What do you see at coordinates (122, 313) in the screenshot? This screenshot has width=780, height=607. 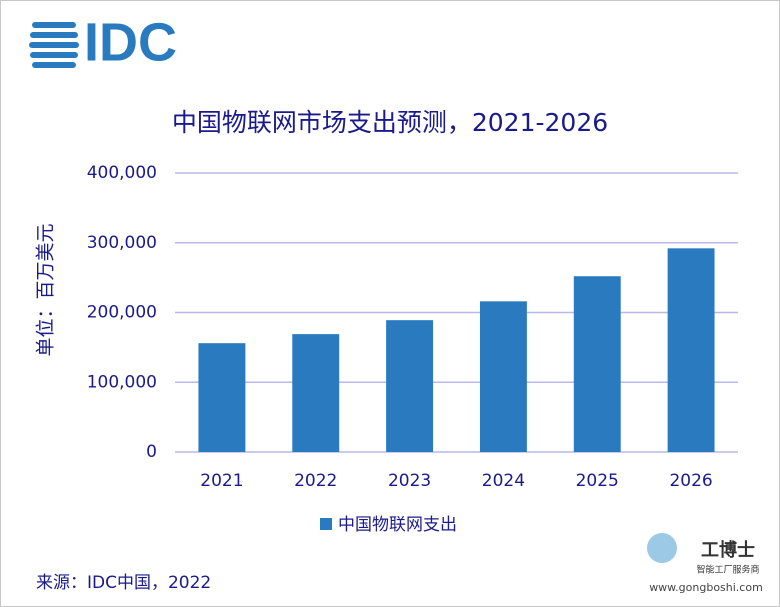 I see `y-tick-label: 200,000` at bounding box center [122, 313].